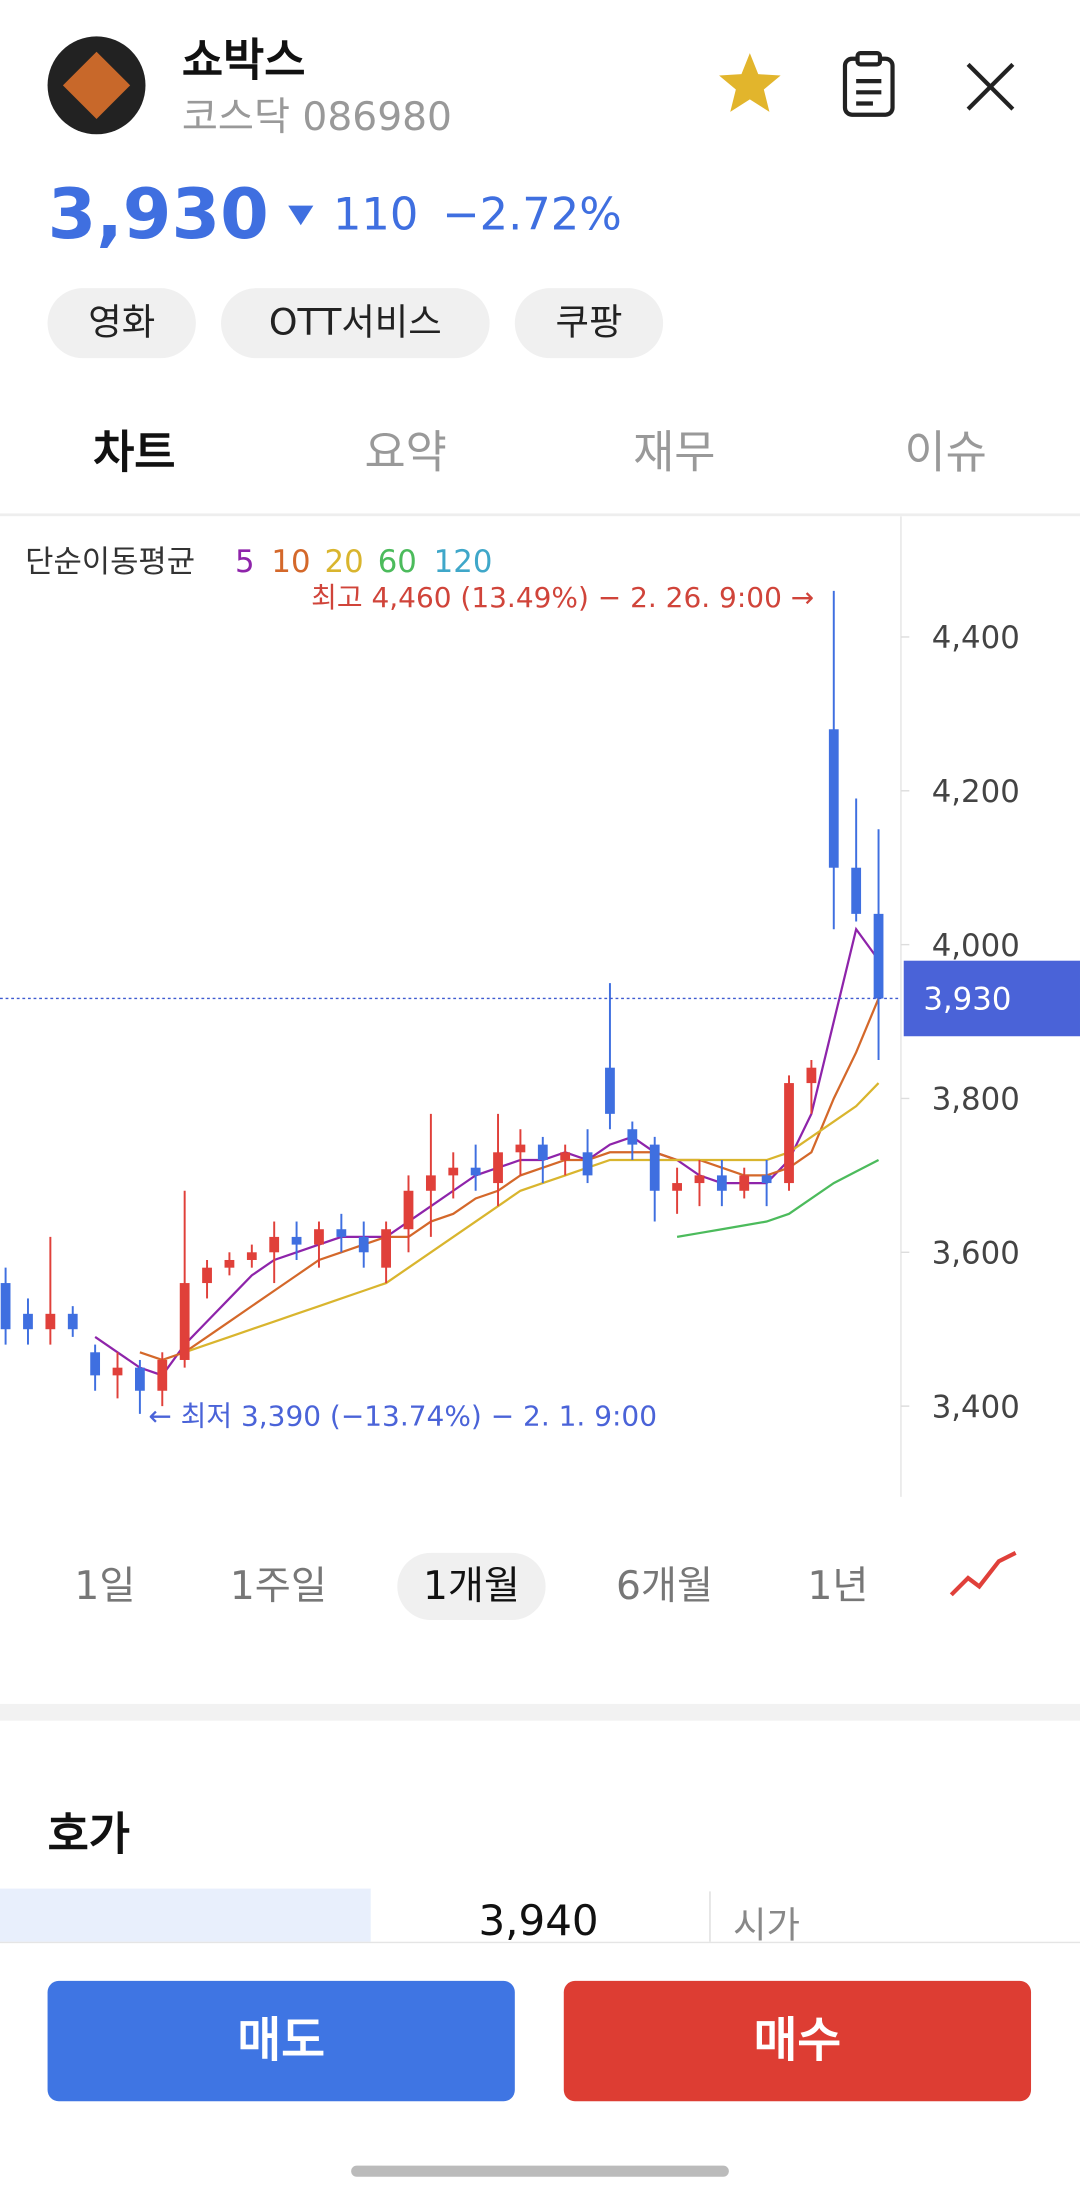  I want to click on ask-volume-bar, so click(185, 1916).